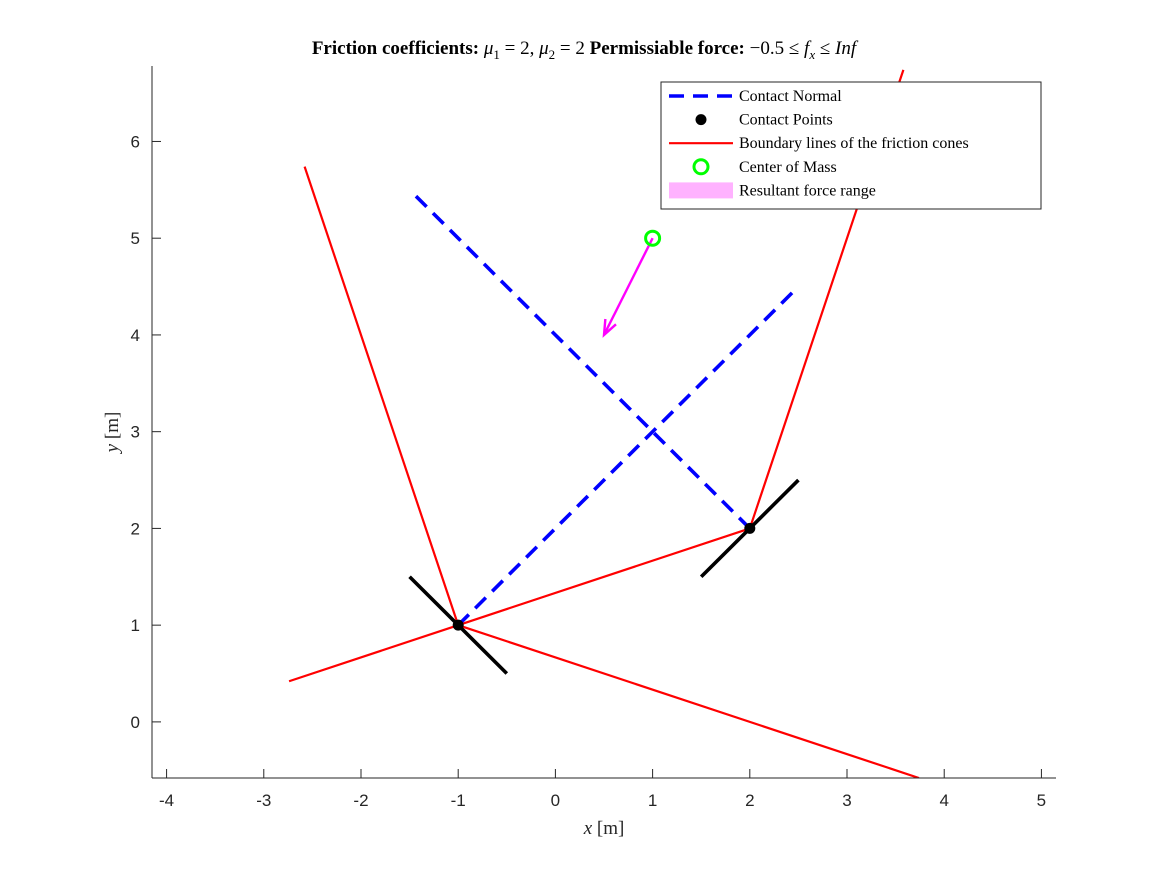 Image resolution: width=1167 pixels, height=875 pixels. What do you see at coordinates (588, 828) in the screenshot?
I see `x-axis-var: x` at bounding box center [588, 828].